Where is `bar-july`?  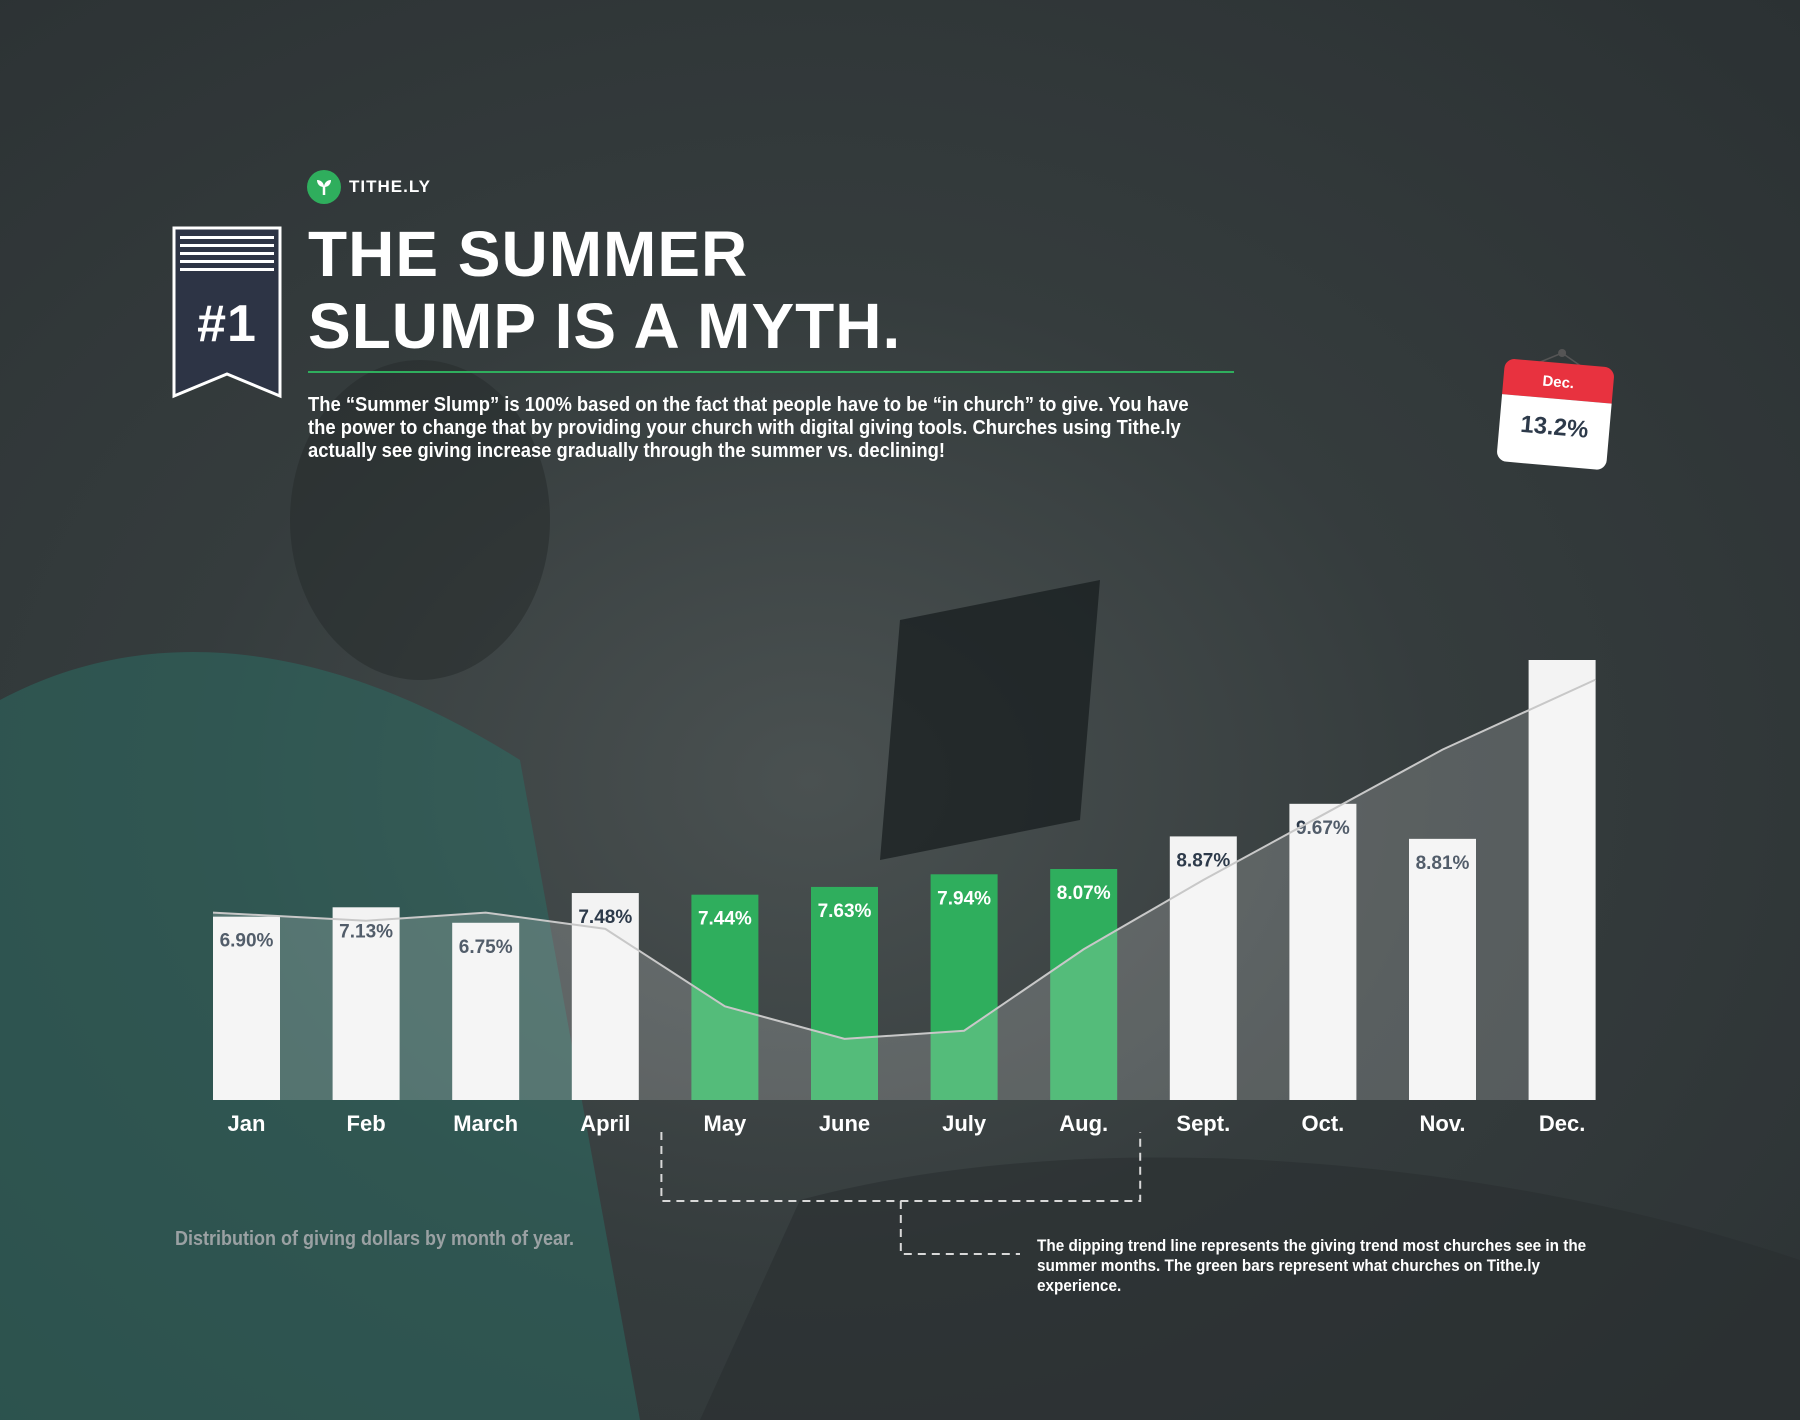
bar-july is located at coordinates (964, 987).